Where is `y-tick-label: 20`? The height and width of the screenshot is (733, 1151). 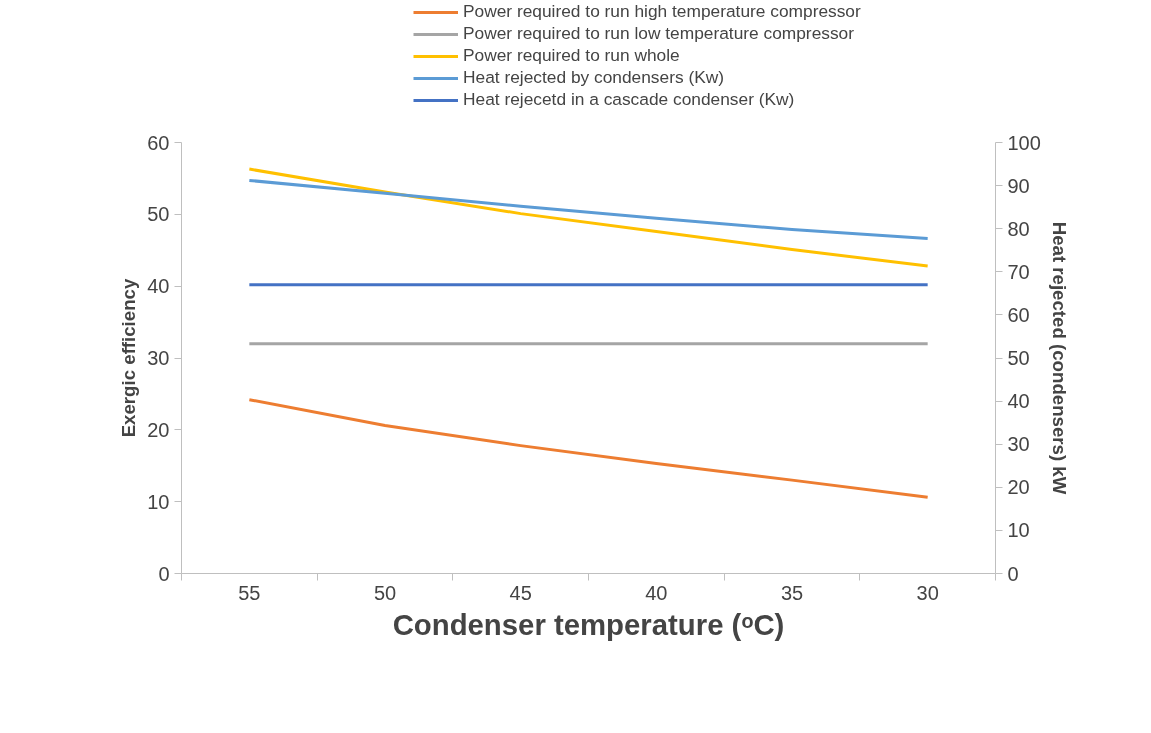 y-tick-label: 20 is located at coordinates (158, 429).